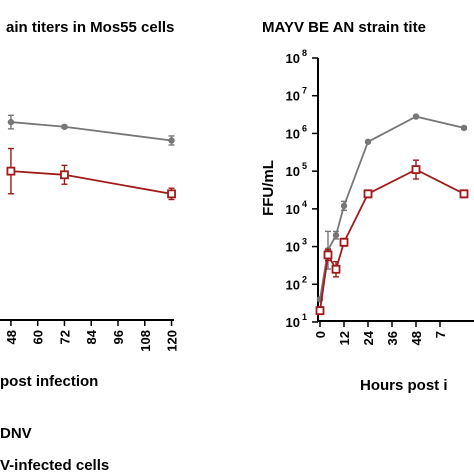 This screenshot has width=474, height=474. I want to click on right-y-tick-exponent: 2, so click(304, 279).